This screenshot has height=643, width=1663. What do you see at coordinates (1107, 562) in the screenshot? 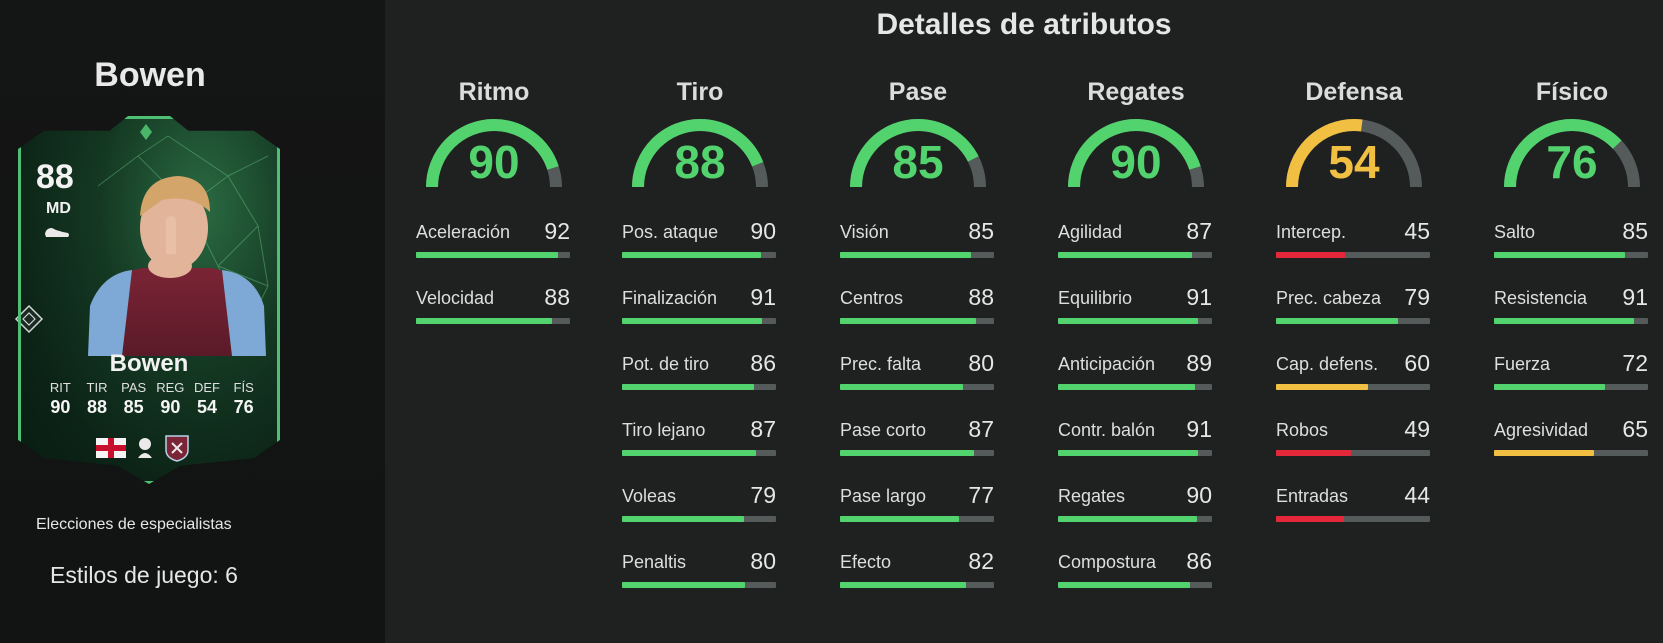
I see `attribute-label: Compostura` at bounding box center [1107, 562].